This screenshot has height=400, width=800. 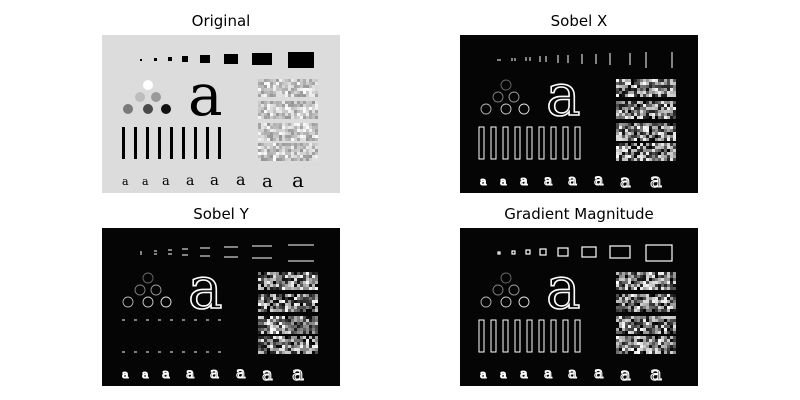 What do you see at coordinates (221, 214) in the screenshot?
I see `panel-title-sobel-y: Sobel Y` at bounding box center [221, 214].